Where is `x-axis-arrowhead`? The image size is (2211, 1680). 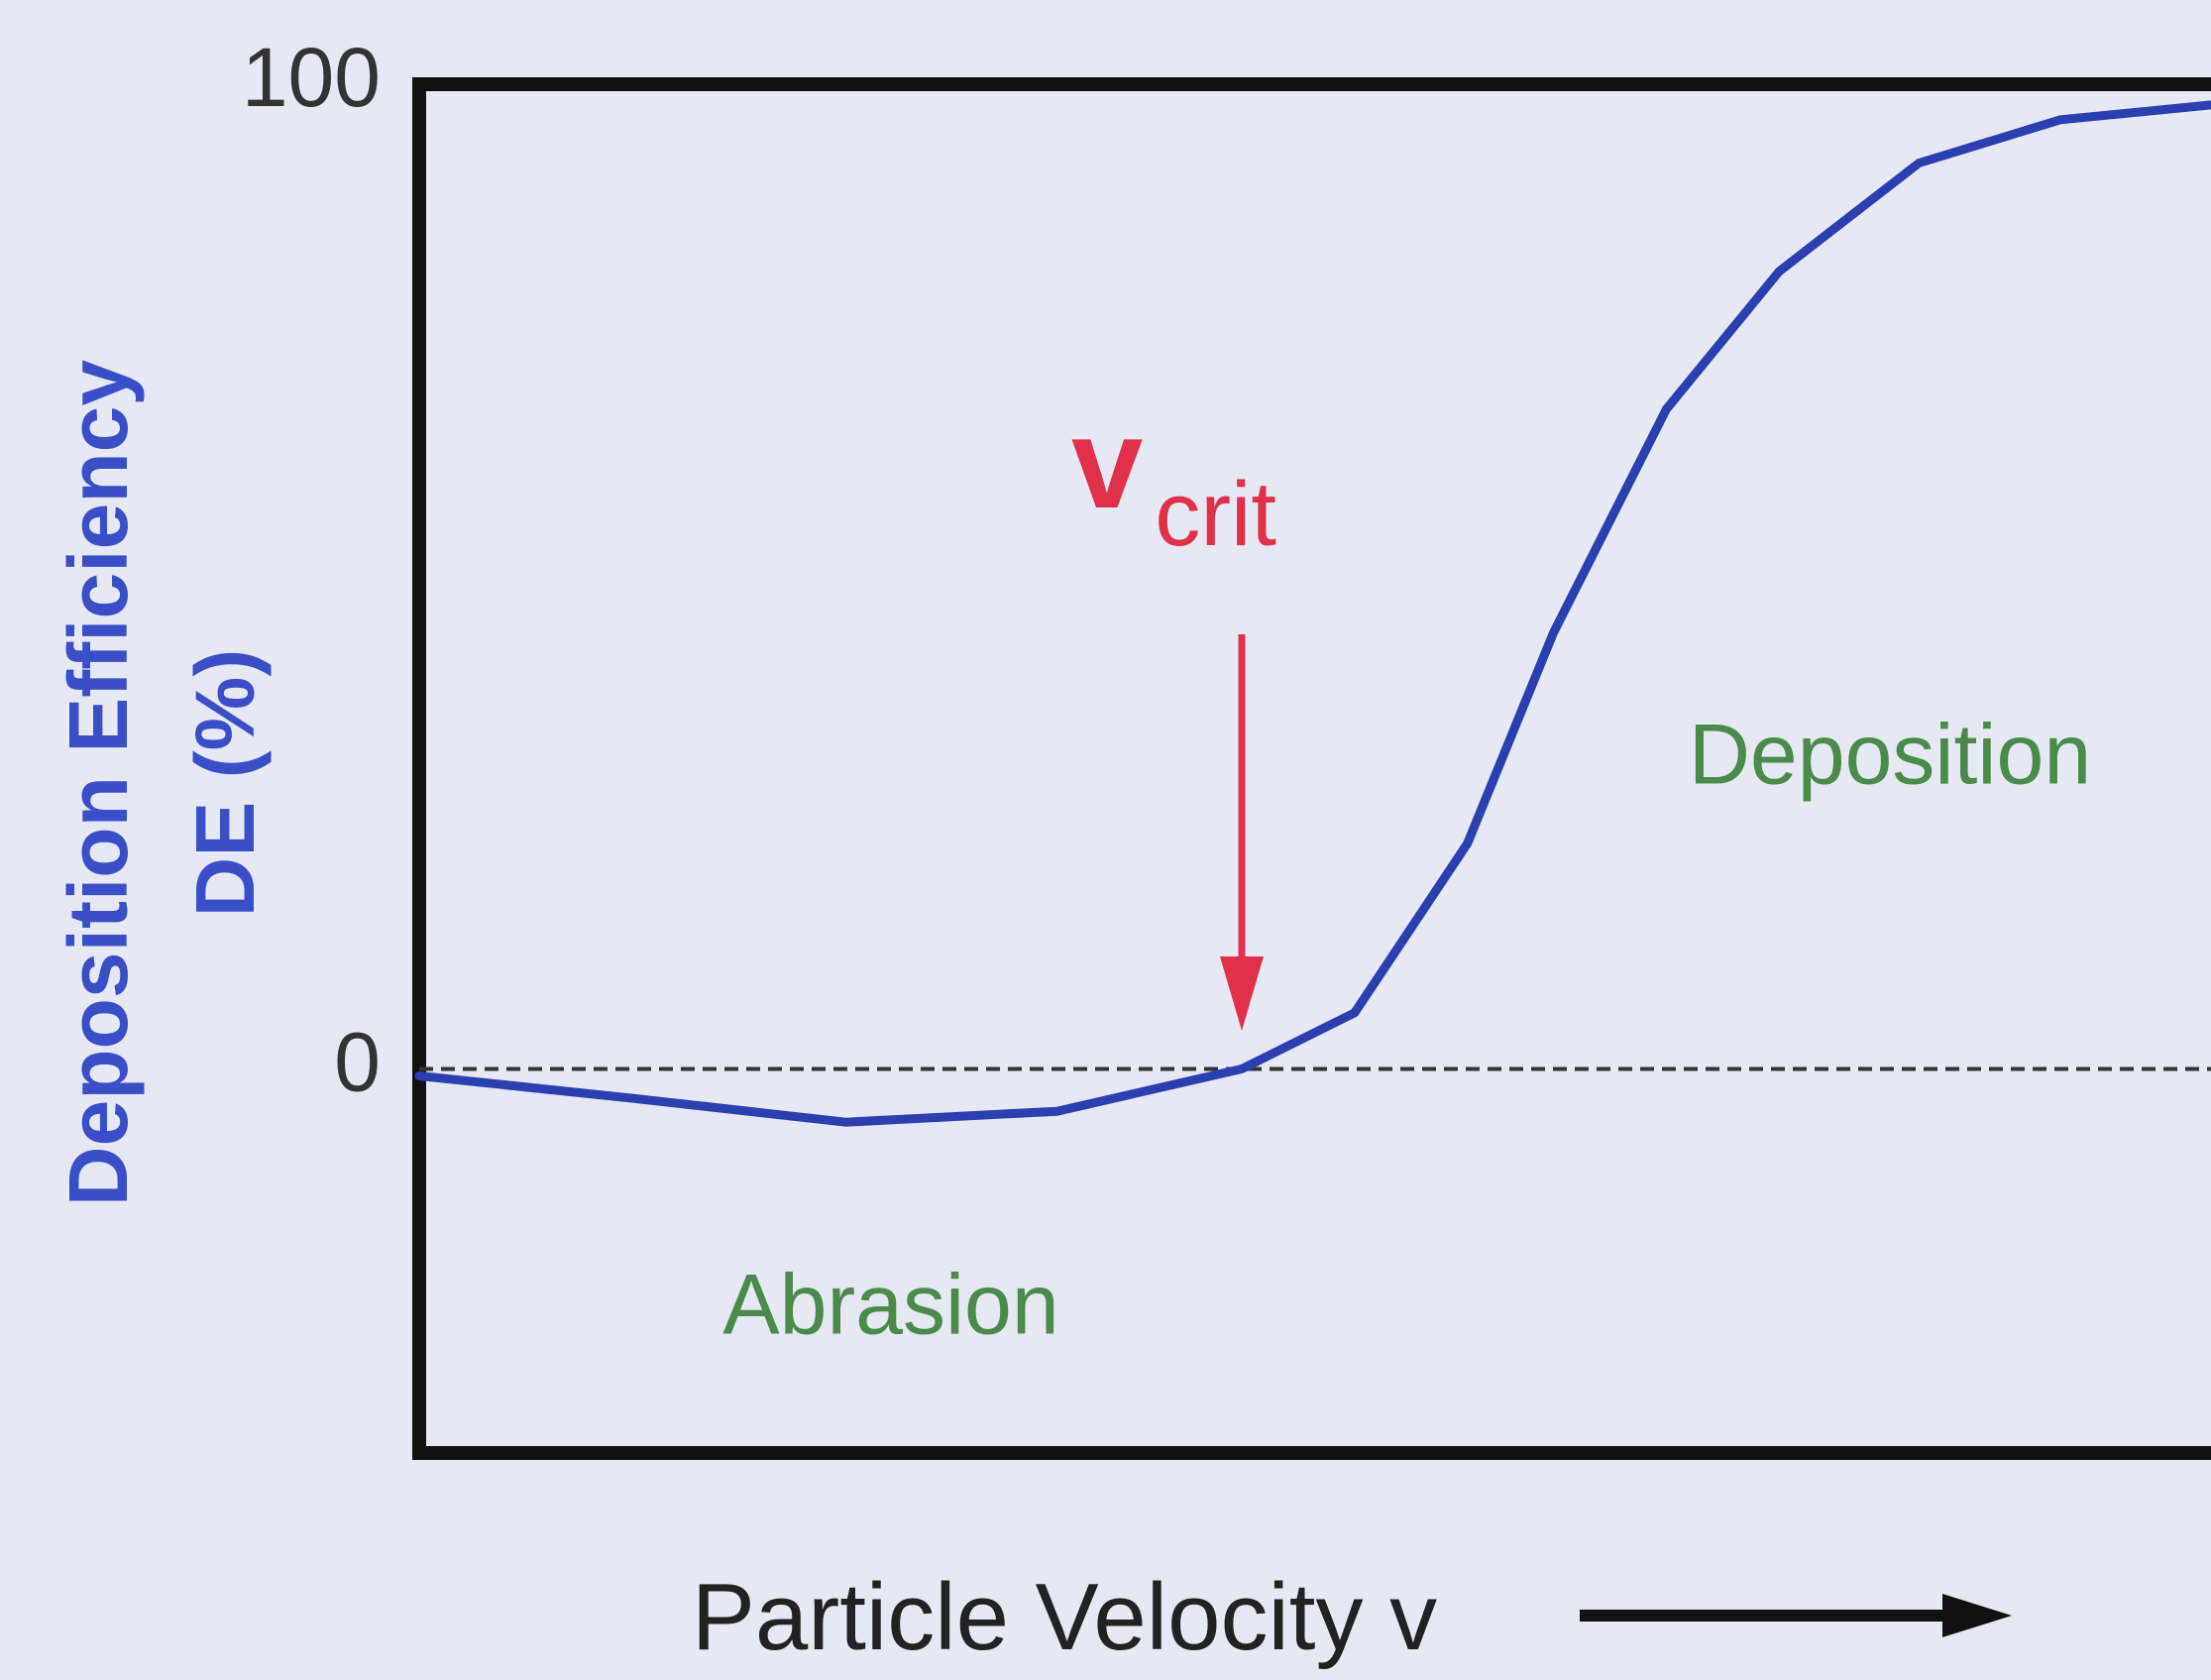
x-axis-arrowhead is located at coordinates (1977, 1615).